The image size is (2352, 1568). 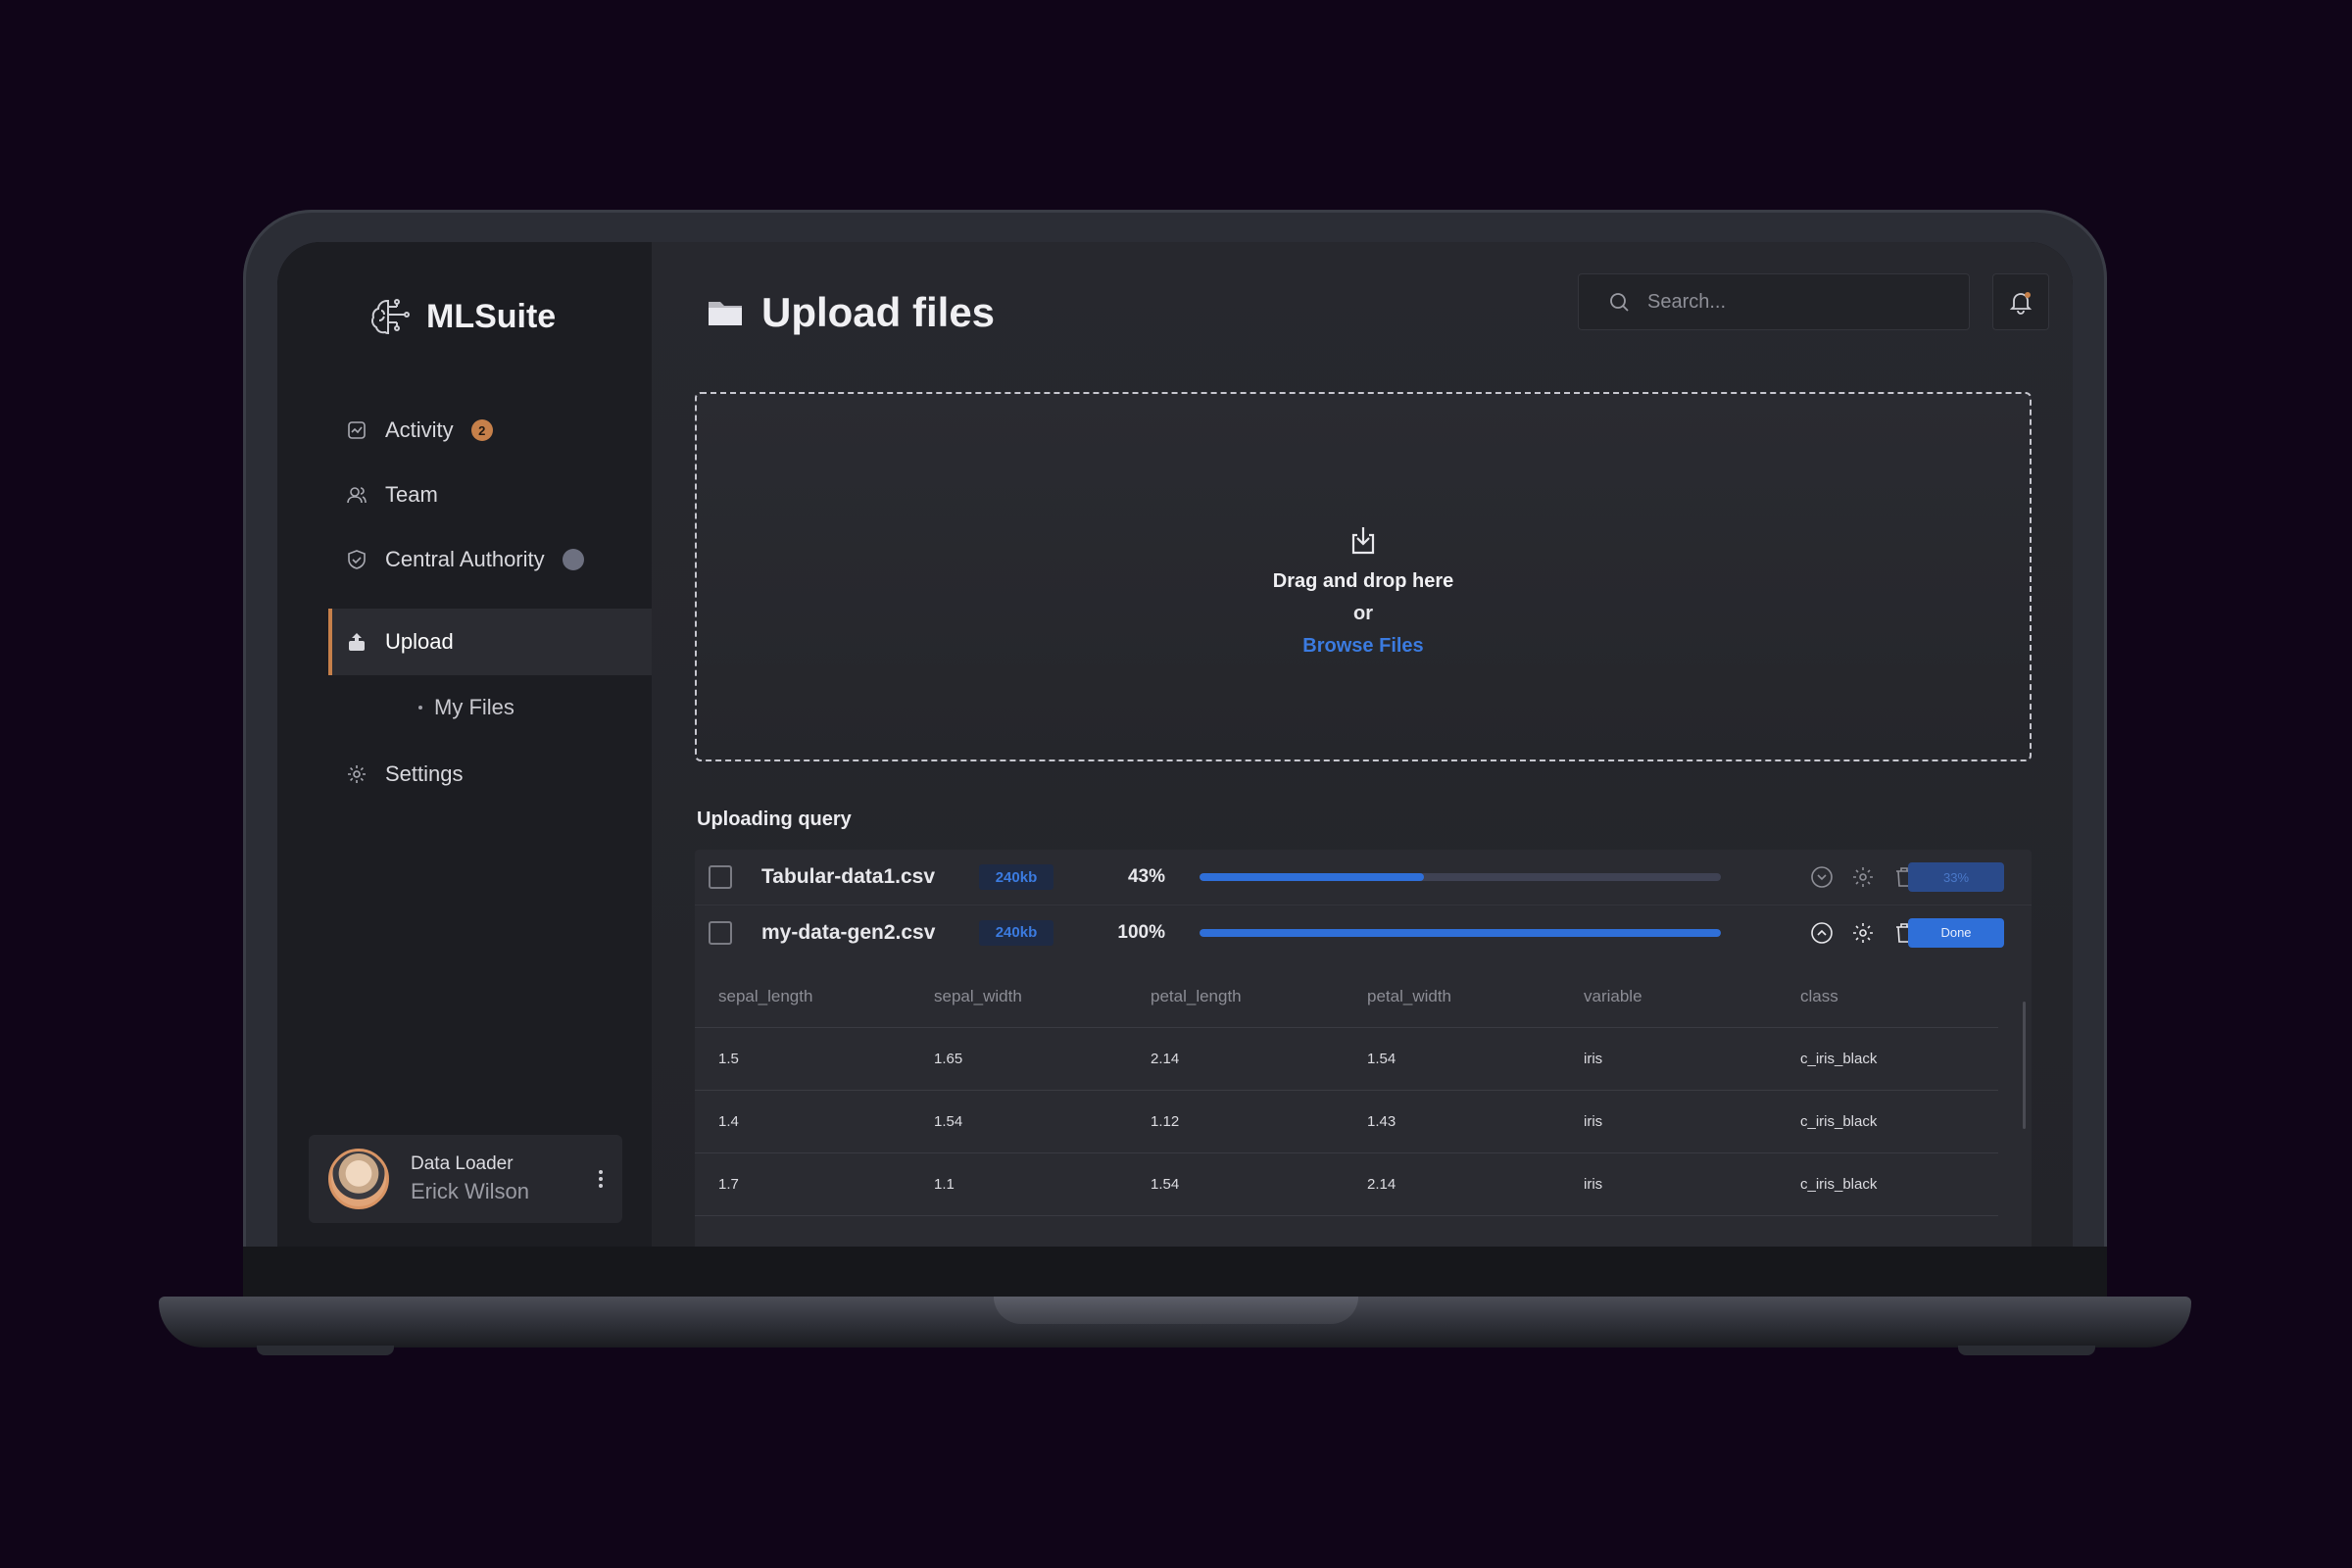 I want to click on shield-icon, so click(x=357, y=559).